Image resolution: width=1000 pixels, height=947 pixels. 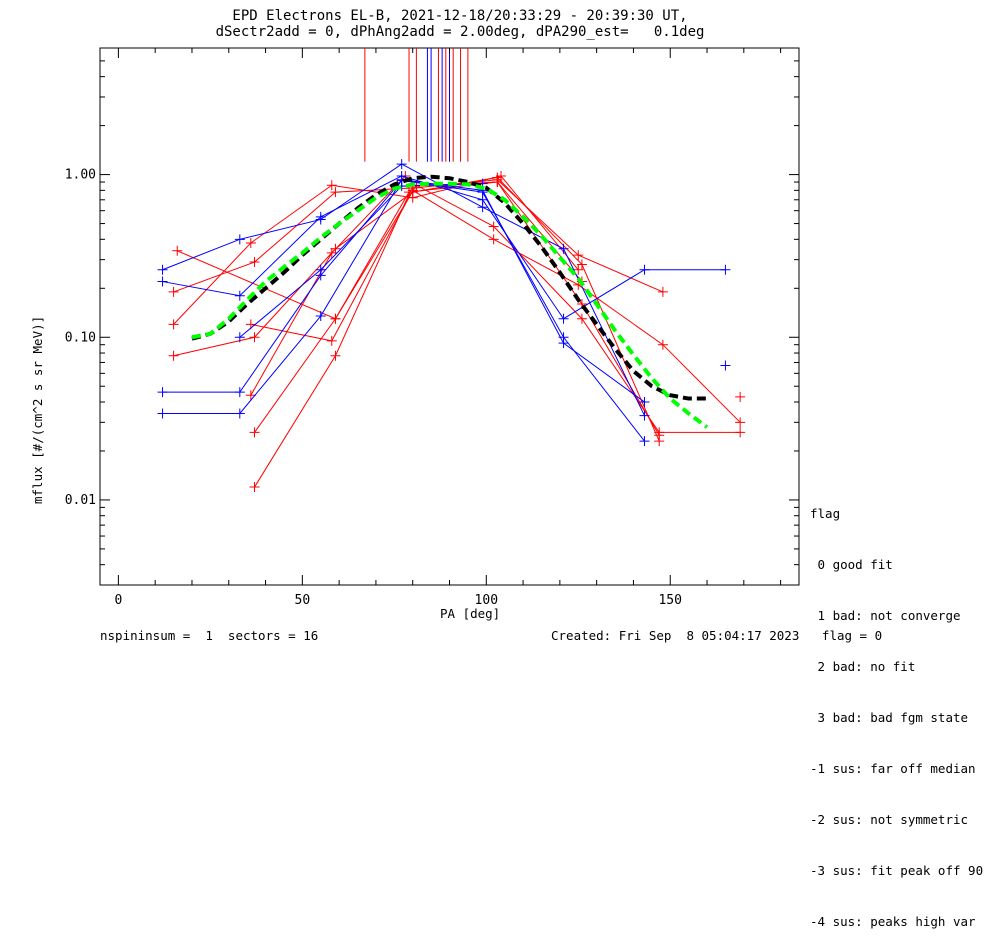 I want to click on y-tick-label: 0.01, so click(x=80, y=500).